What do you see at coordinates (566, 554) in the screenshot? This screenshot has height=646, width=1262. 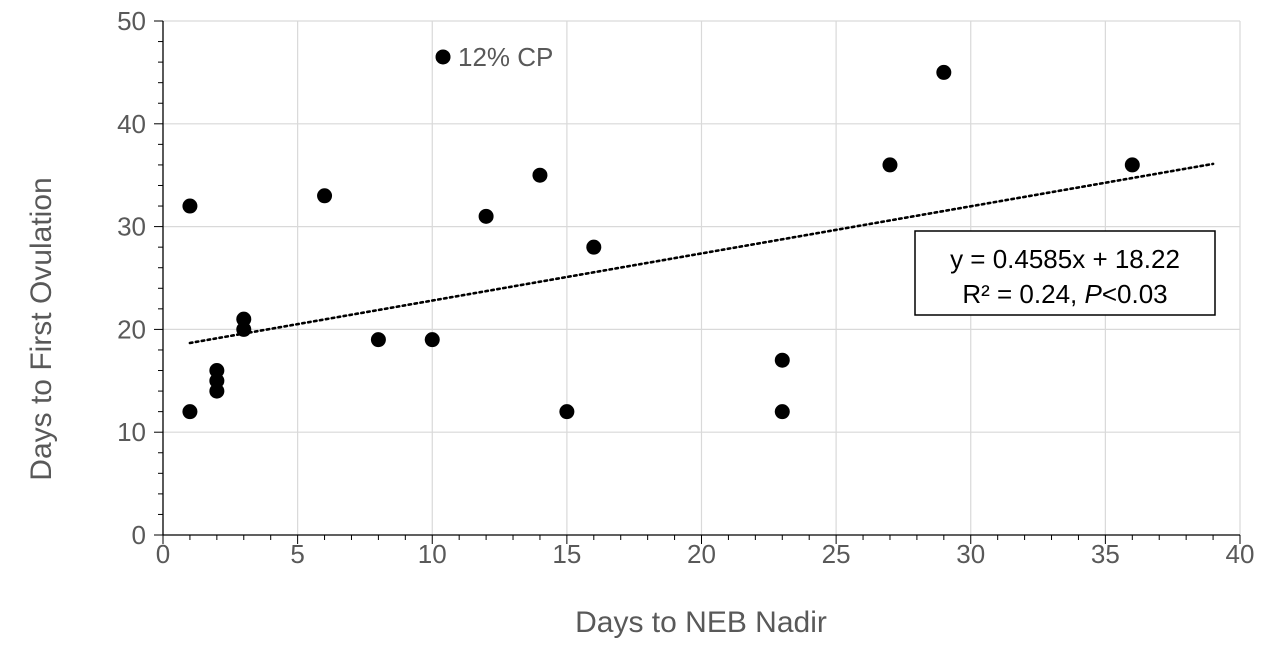 I see `x-tick-label: 15` at bounding box center [566, 554].